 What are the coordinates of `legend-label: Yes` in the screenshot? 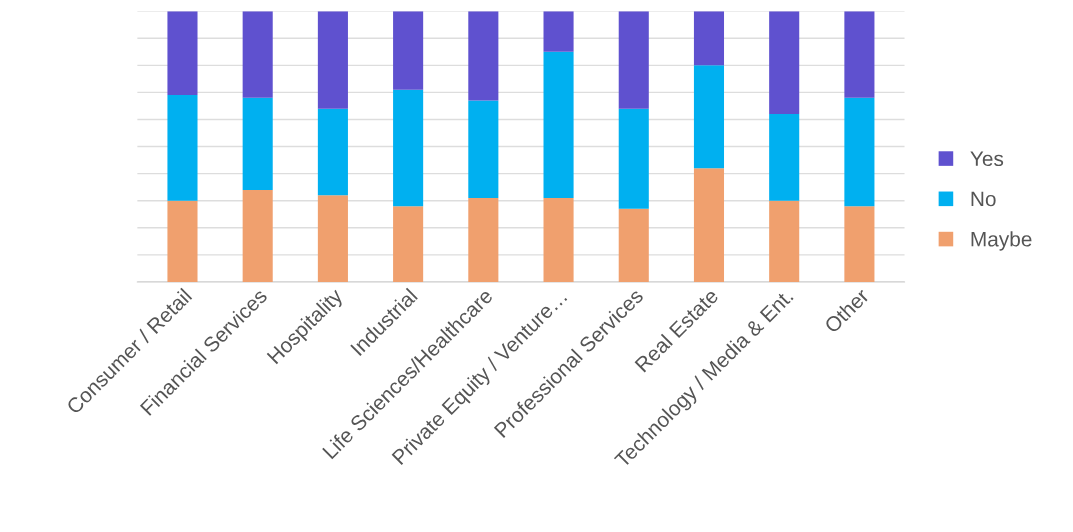 It's located at (987, 159).